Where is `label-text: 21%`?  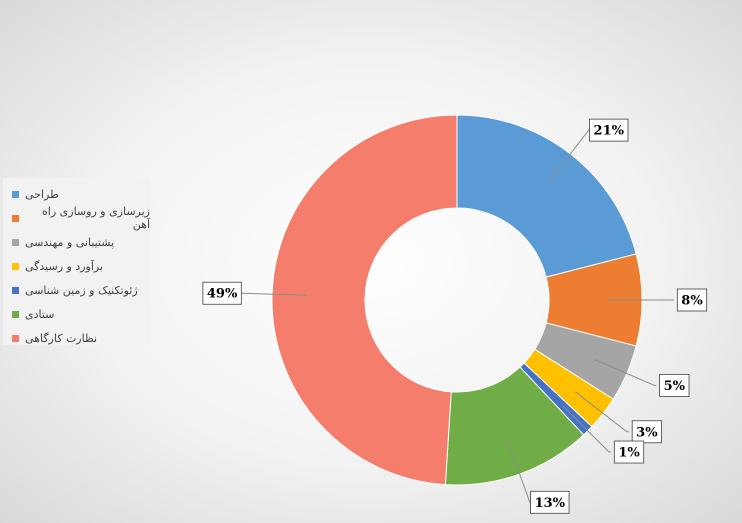
label-text: 21% is located at coordinates (609, 131).